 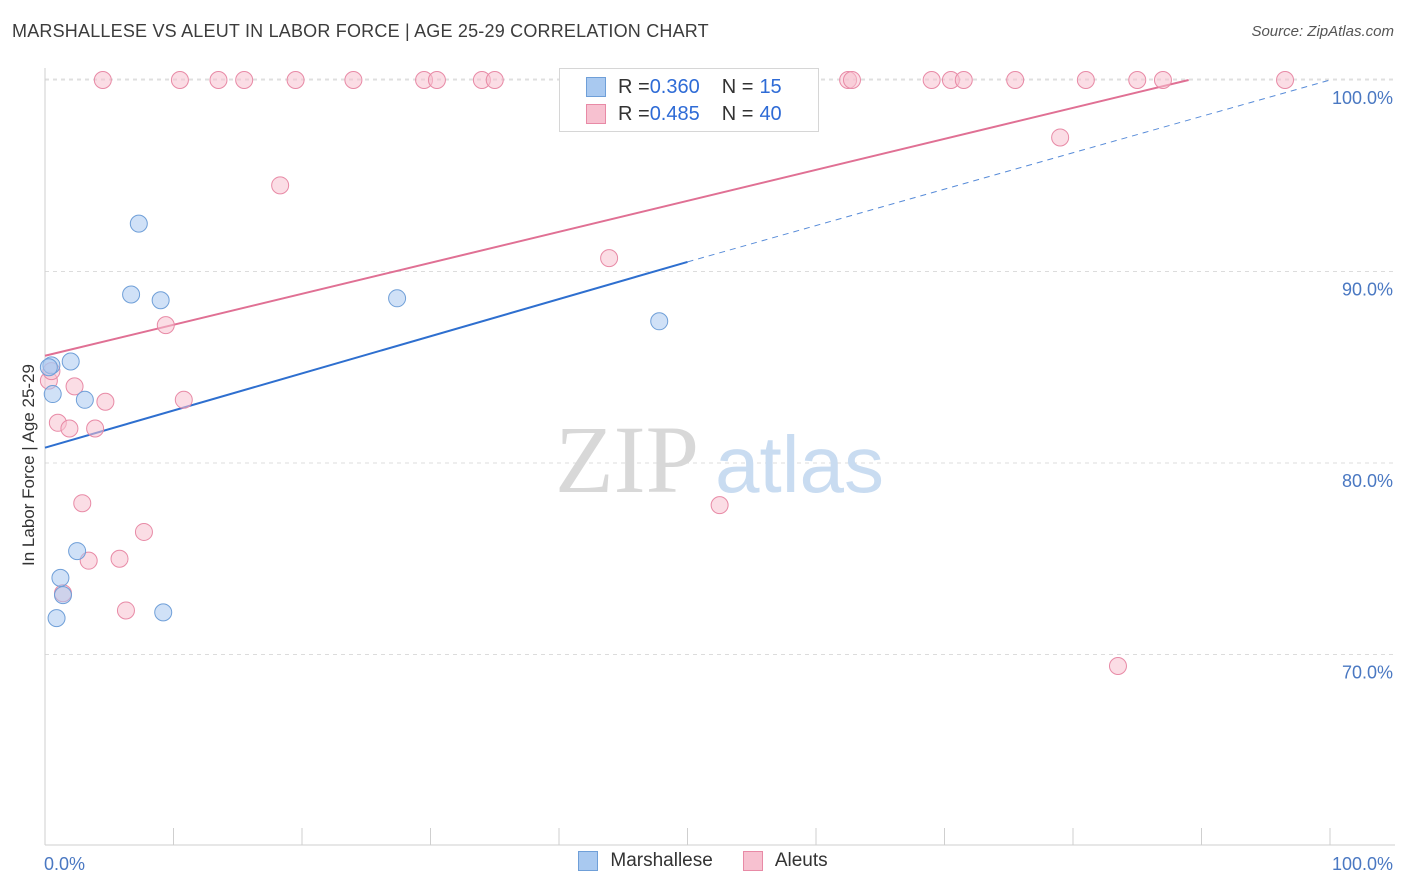 I want to click on y-tick-label: 80.0%, so click(x=1367, y=481).